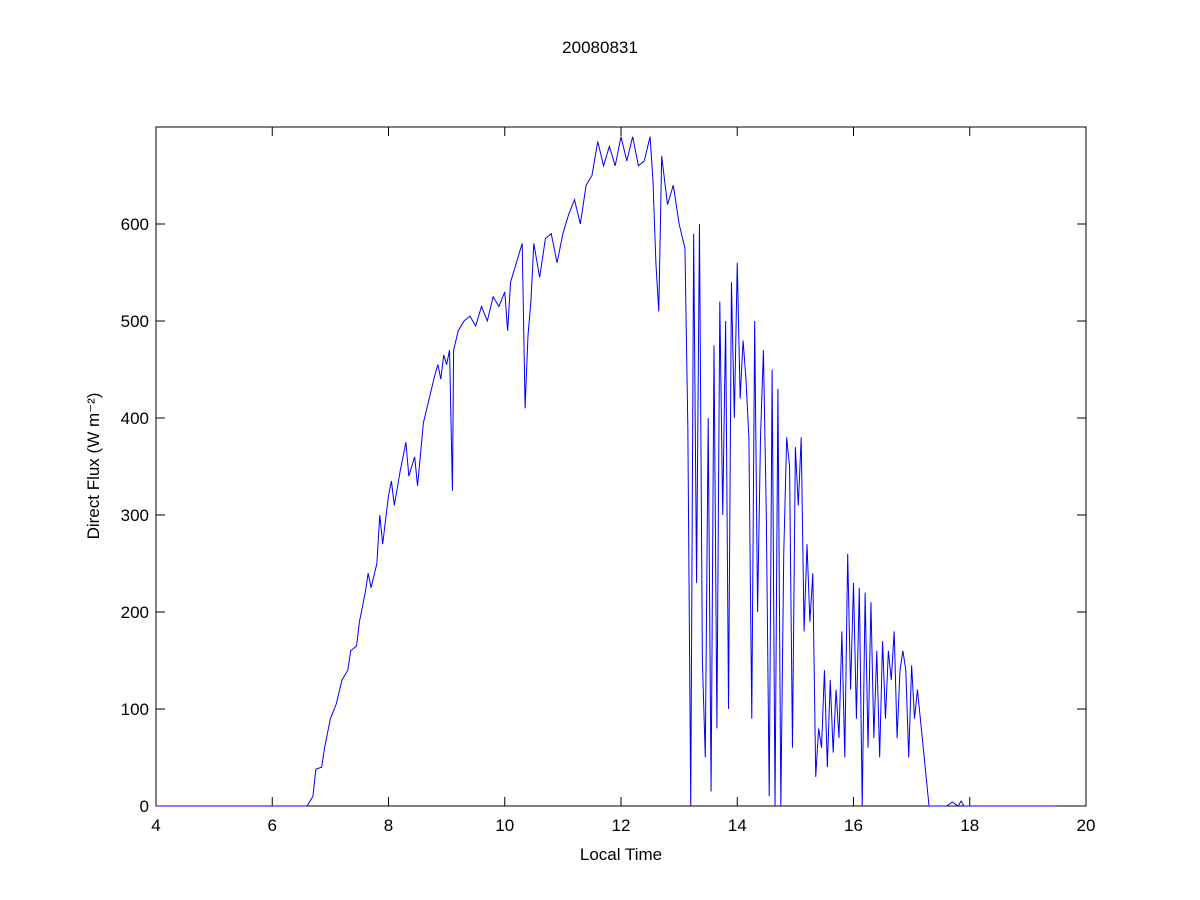  What do you see at coordinates (135, 321) in the screenshot?
I see `y-tick-label: 500` at bounding box center [135, 321].